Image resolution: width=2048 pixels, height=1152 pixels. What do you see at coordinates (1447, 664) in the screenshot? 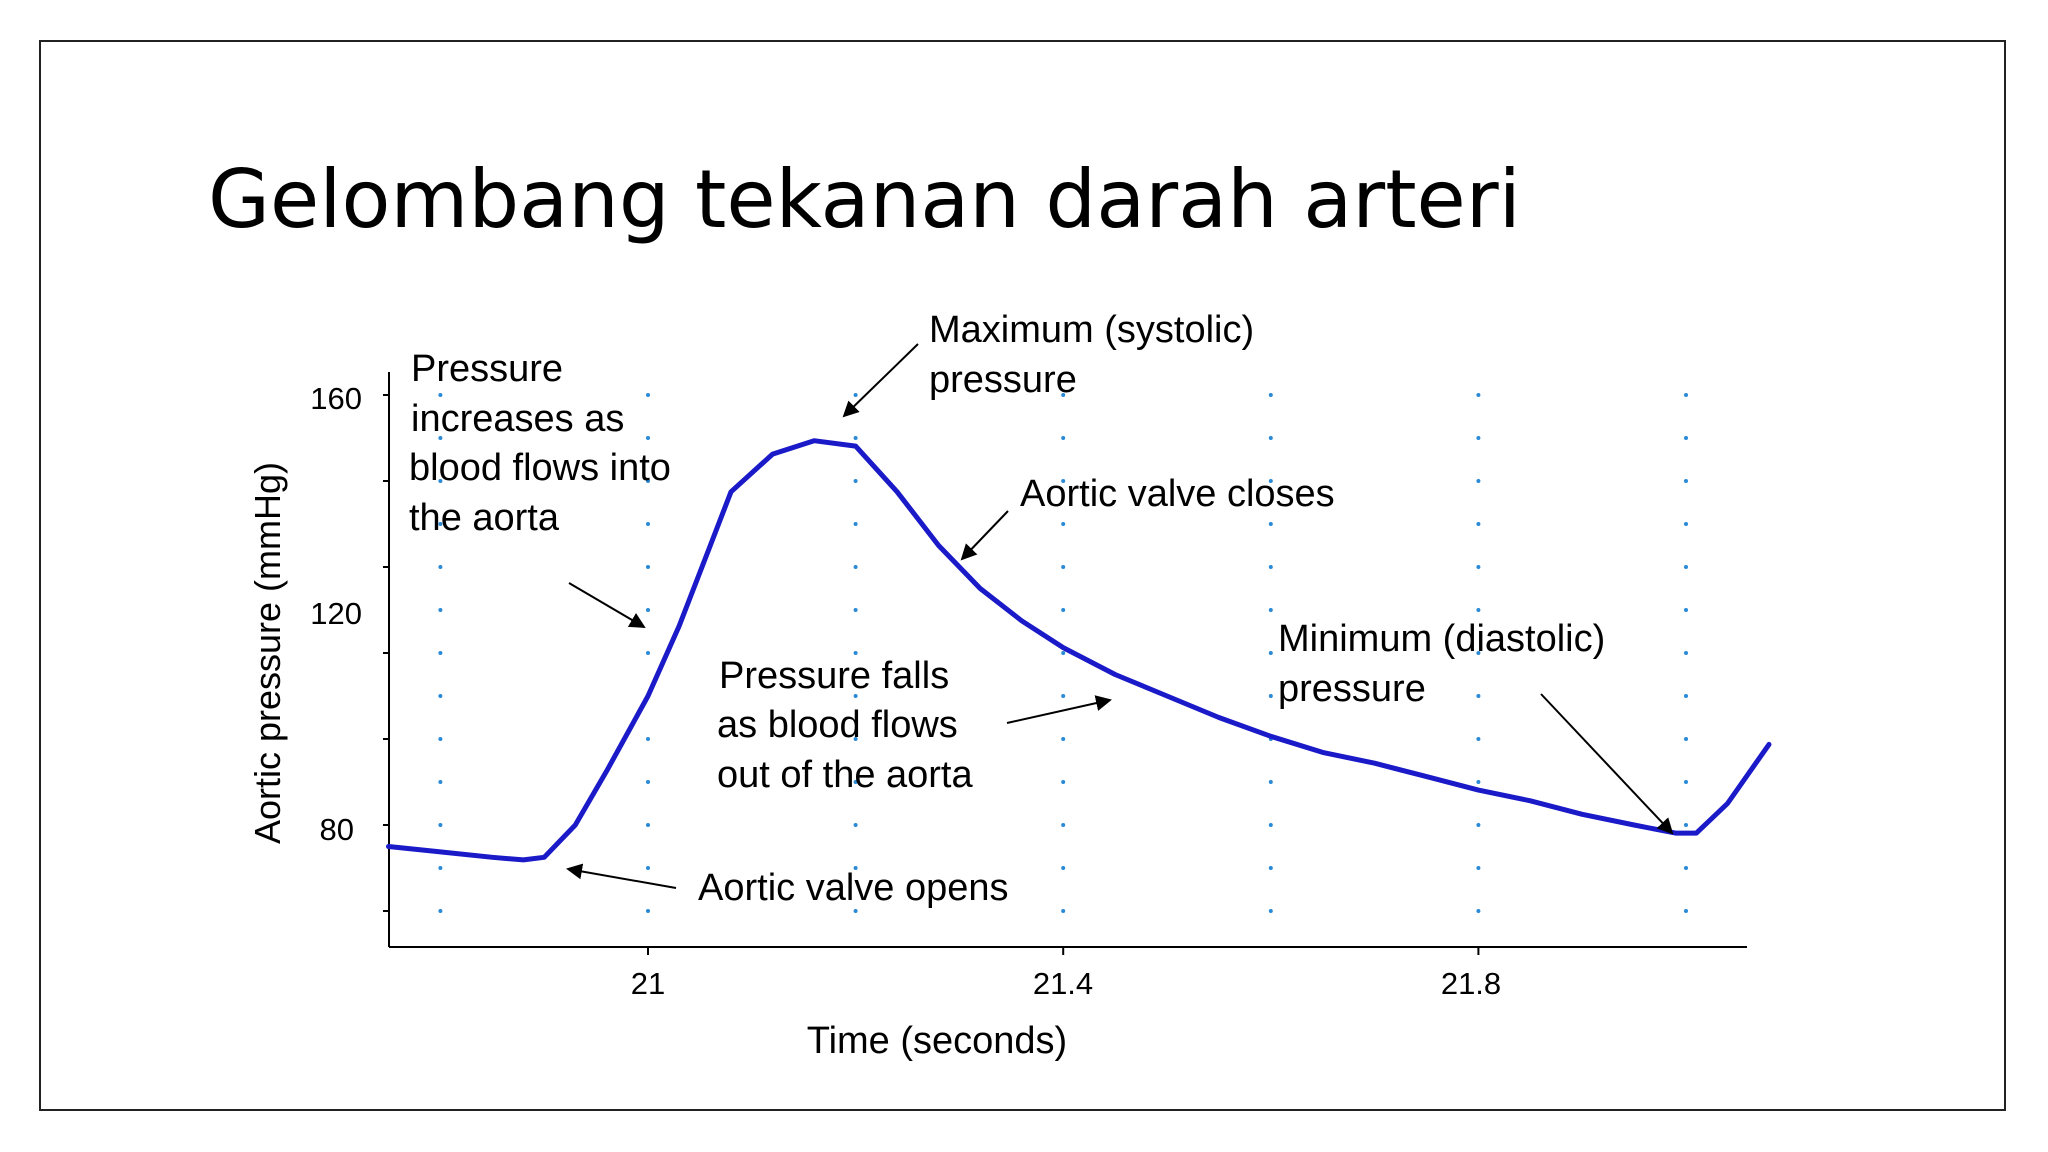
I see `annotation-diastolic: Minimum (diastolic) pressure` at bounding box center [1447, 664].